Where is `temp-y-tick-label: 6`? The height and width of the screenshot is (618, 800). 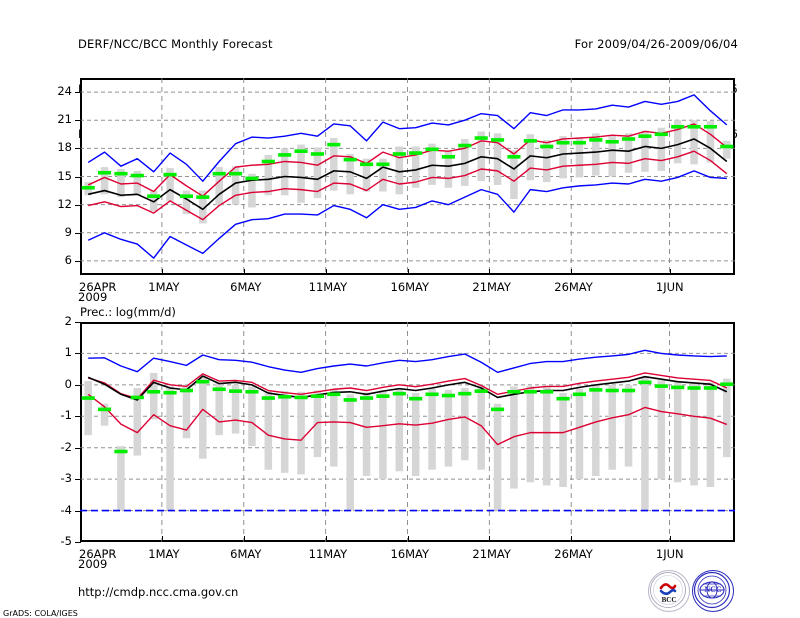
temp-y-tick-label: 6 is located at coordinates (68, 259).